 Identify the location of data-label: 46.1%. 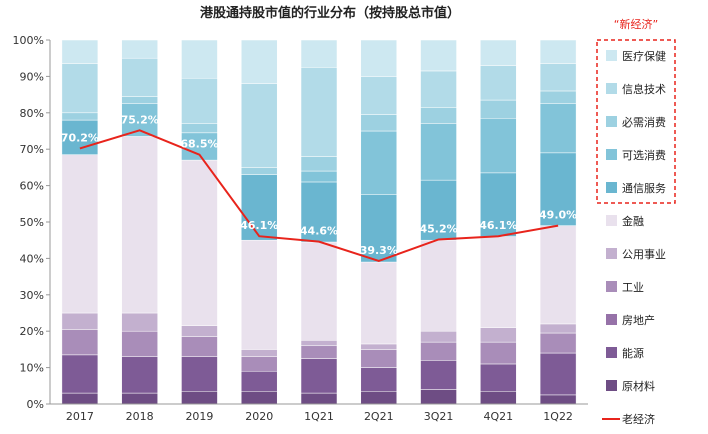
(259, 225).